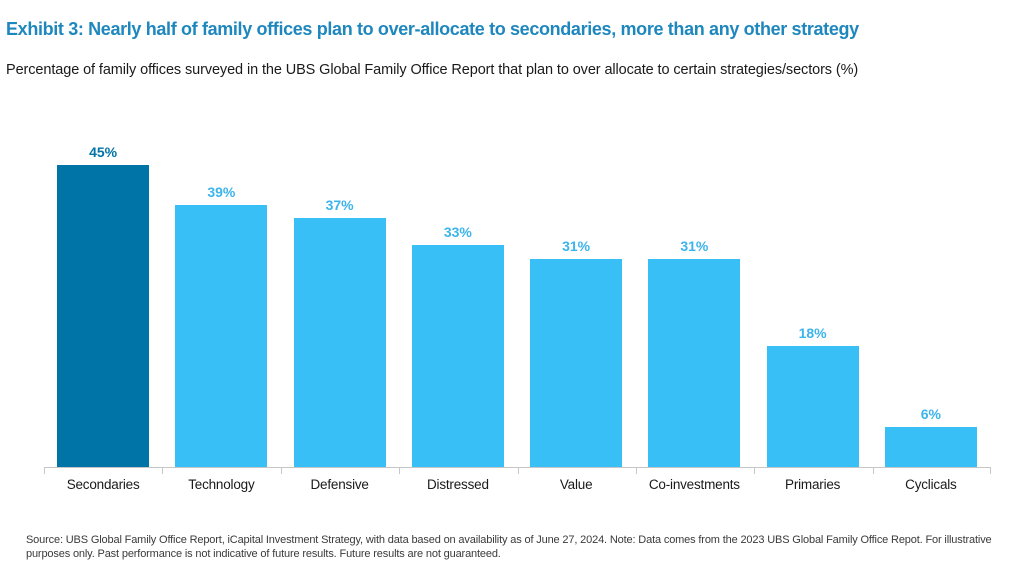 This screenshot has height=576, width=1024. Describe the element at coordinates (457, 484) in the screenshot. I see `category-label: Distressed` at that location.